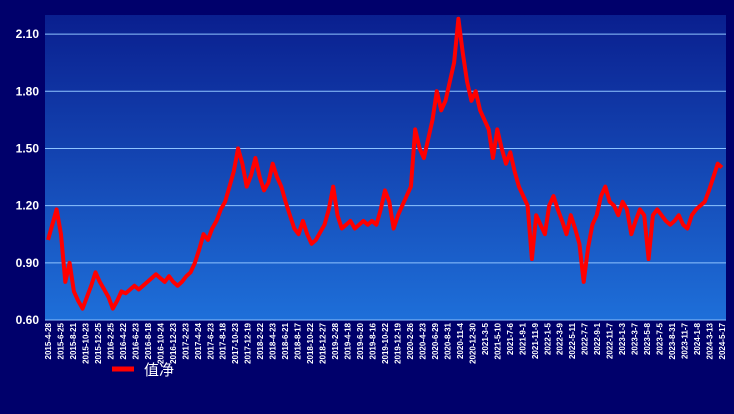  Describe the element at coordinates (260, 340) in the screenshot. I see `x-tick-label: 2018-2-22` at that location.